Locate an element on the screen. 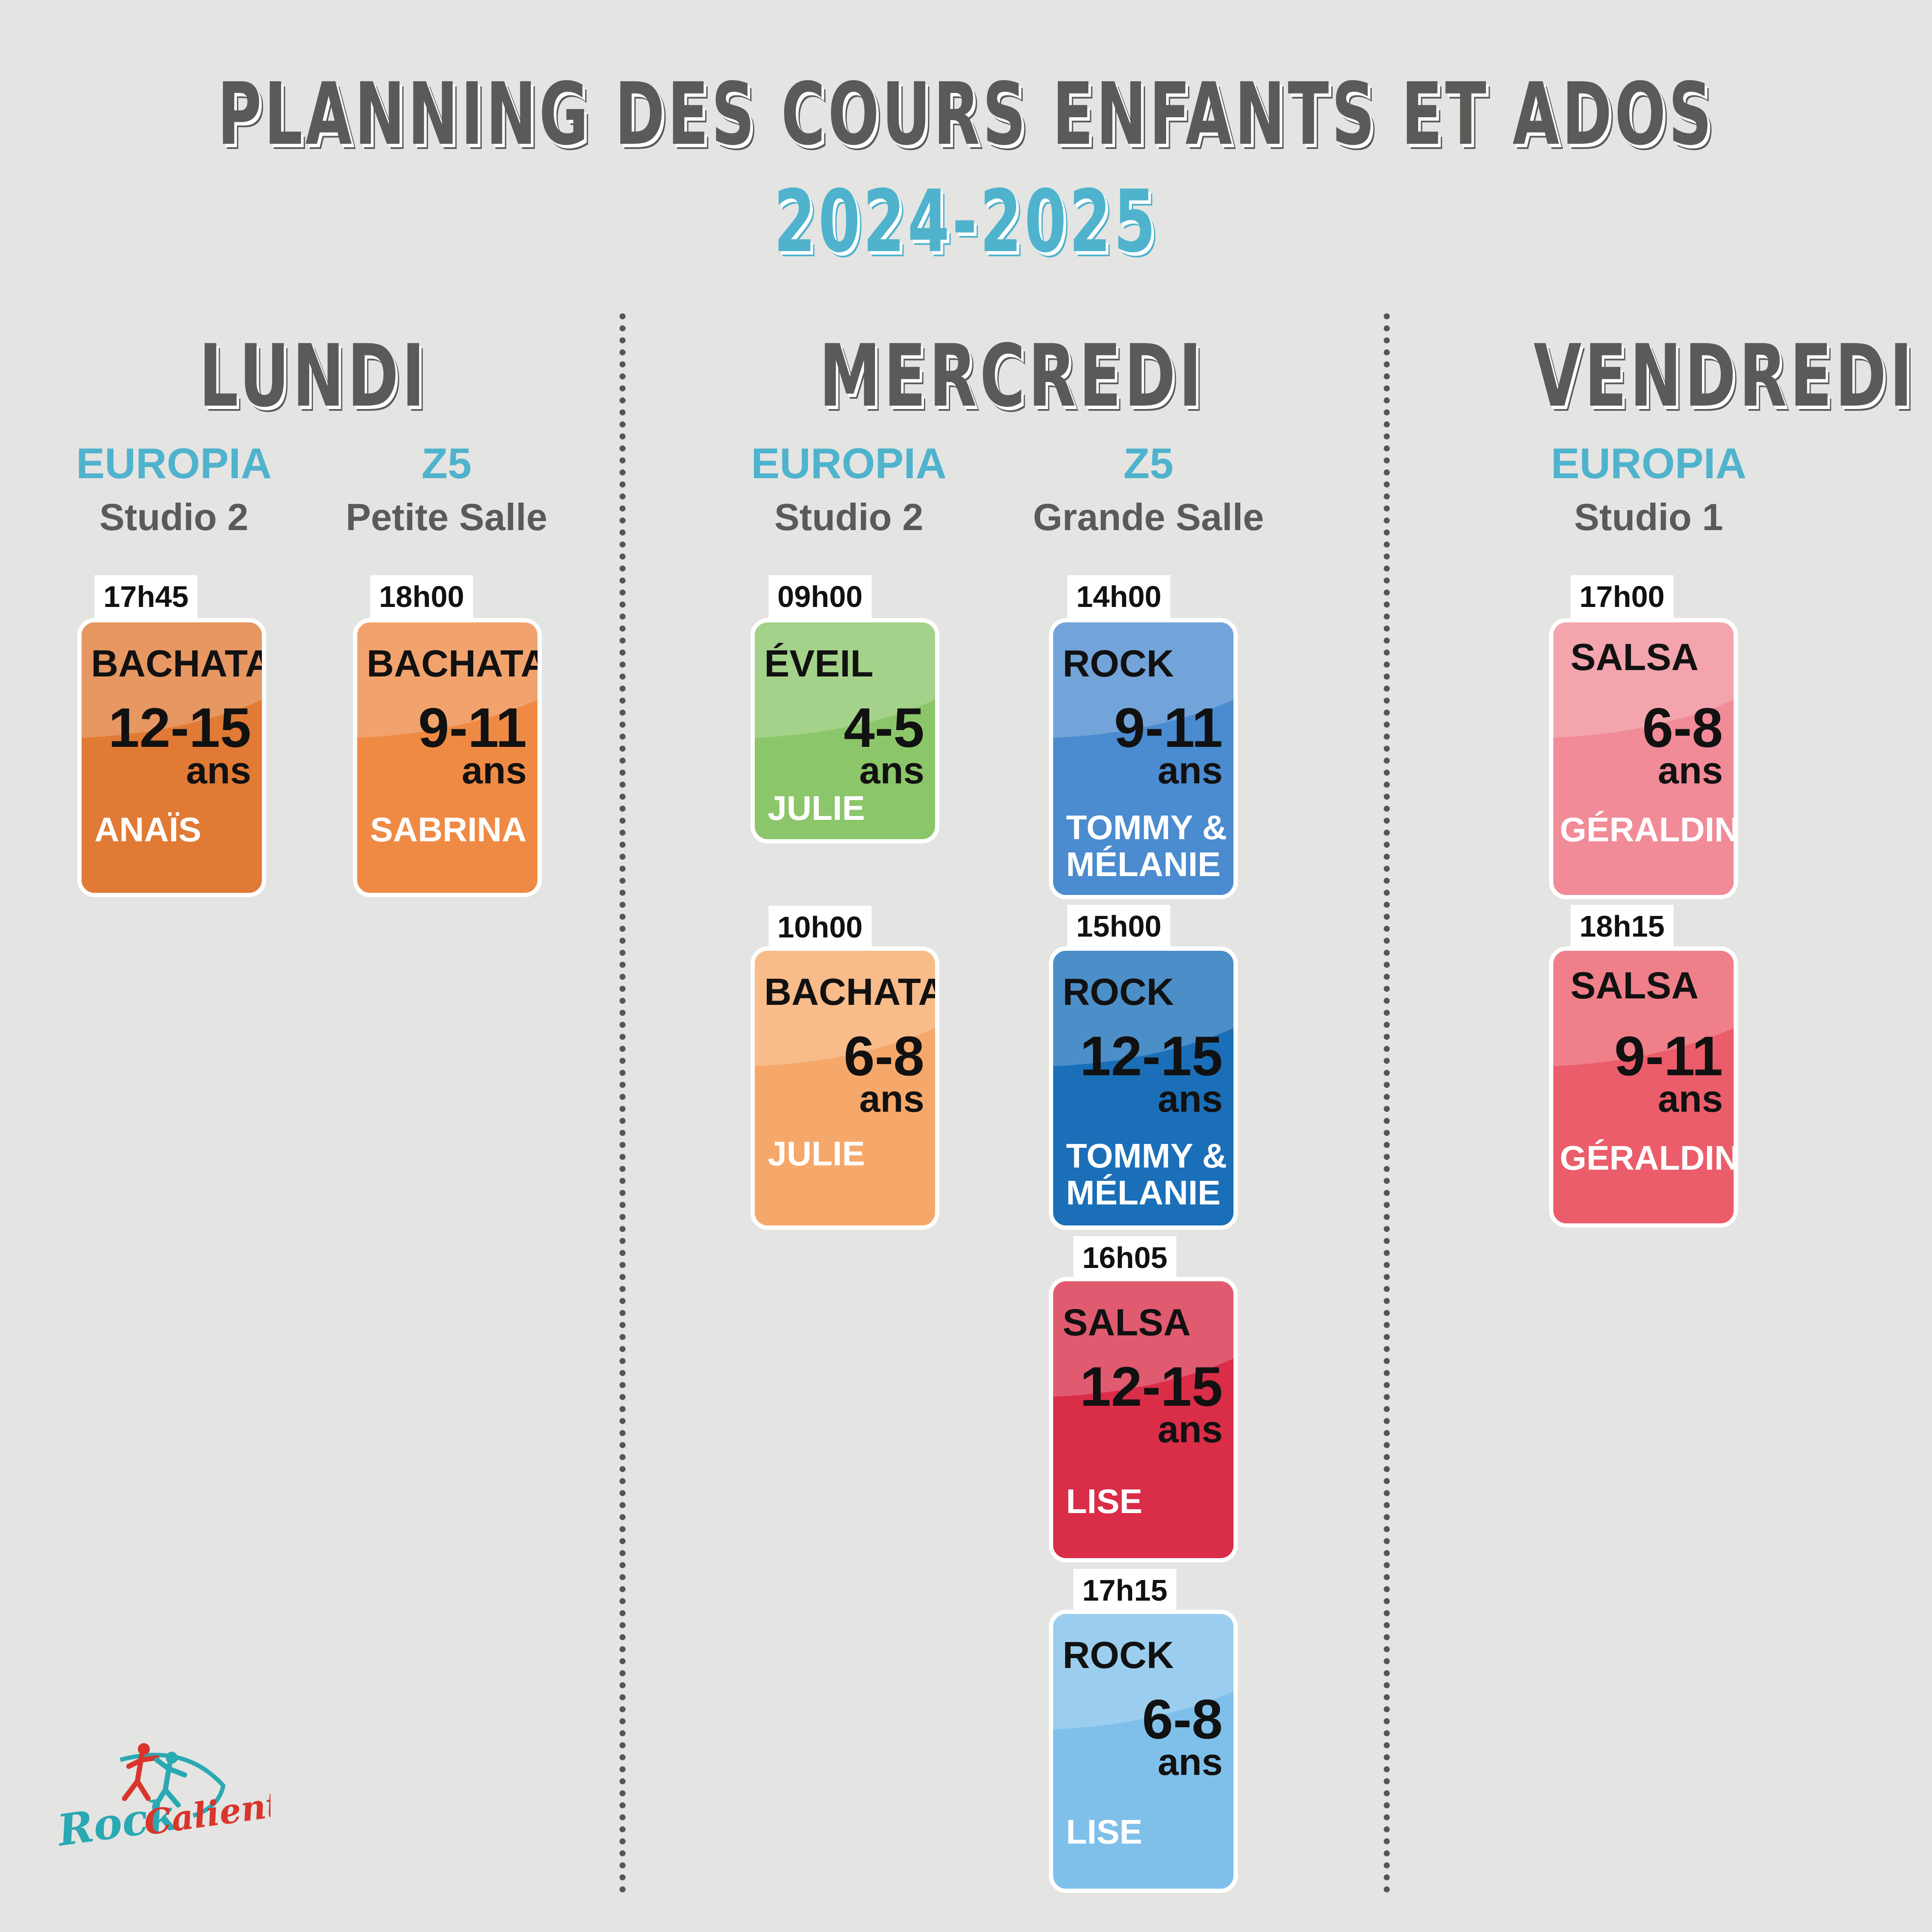  day-header-lundi: LUNDI is located at coordinates (313, 376).